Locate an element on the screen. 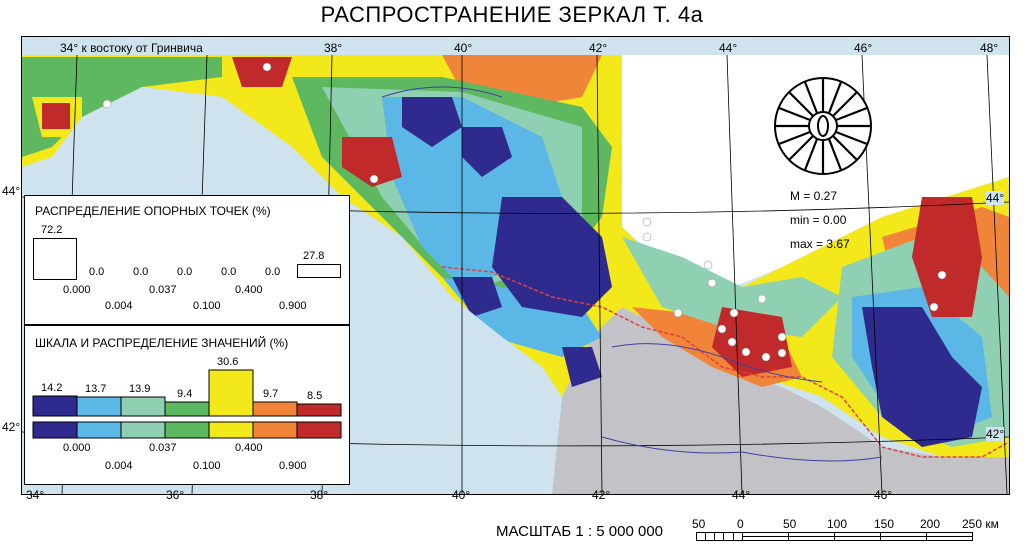 This screenshot has width=1024, height=544. dist-bar-label-3: 0.0 is located at coordinates (141, 272).